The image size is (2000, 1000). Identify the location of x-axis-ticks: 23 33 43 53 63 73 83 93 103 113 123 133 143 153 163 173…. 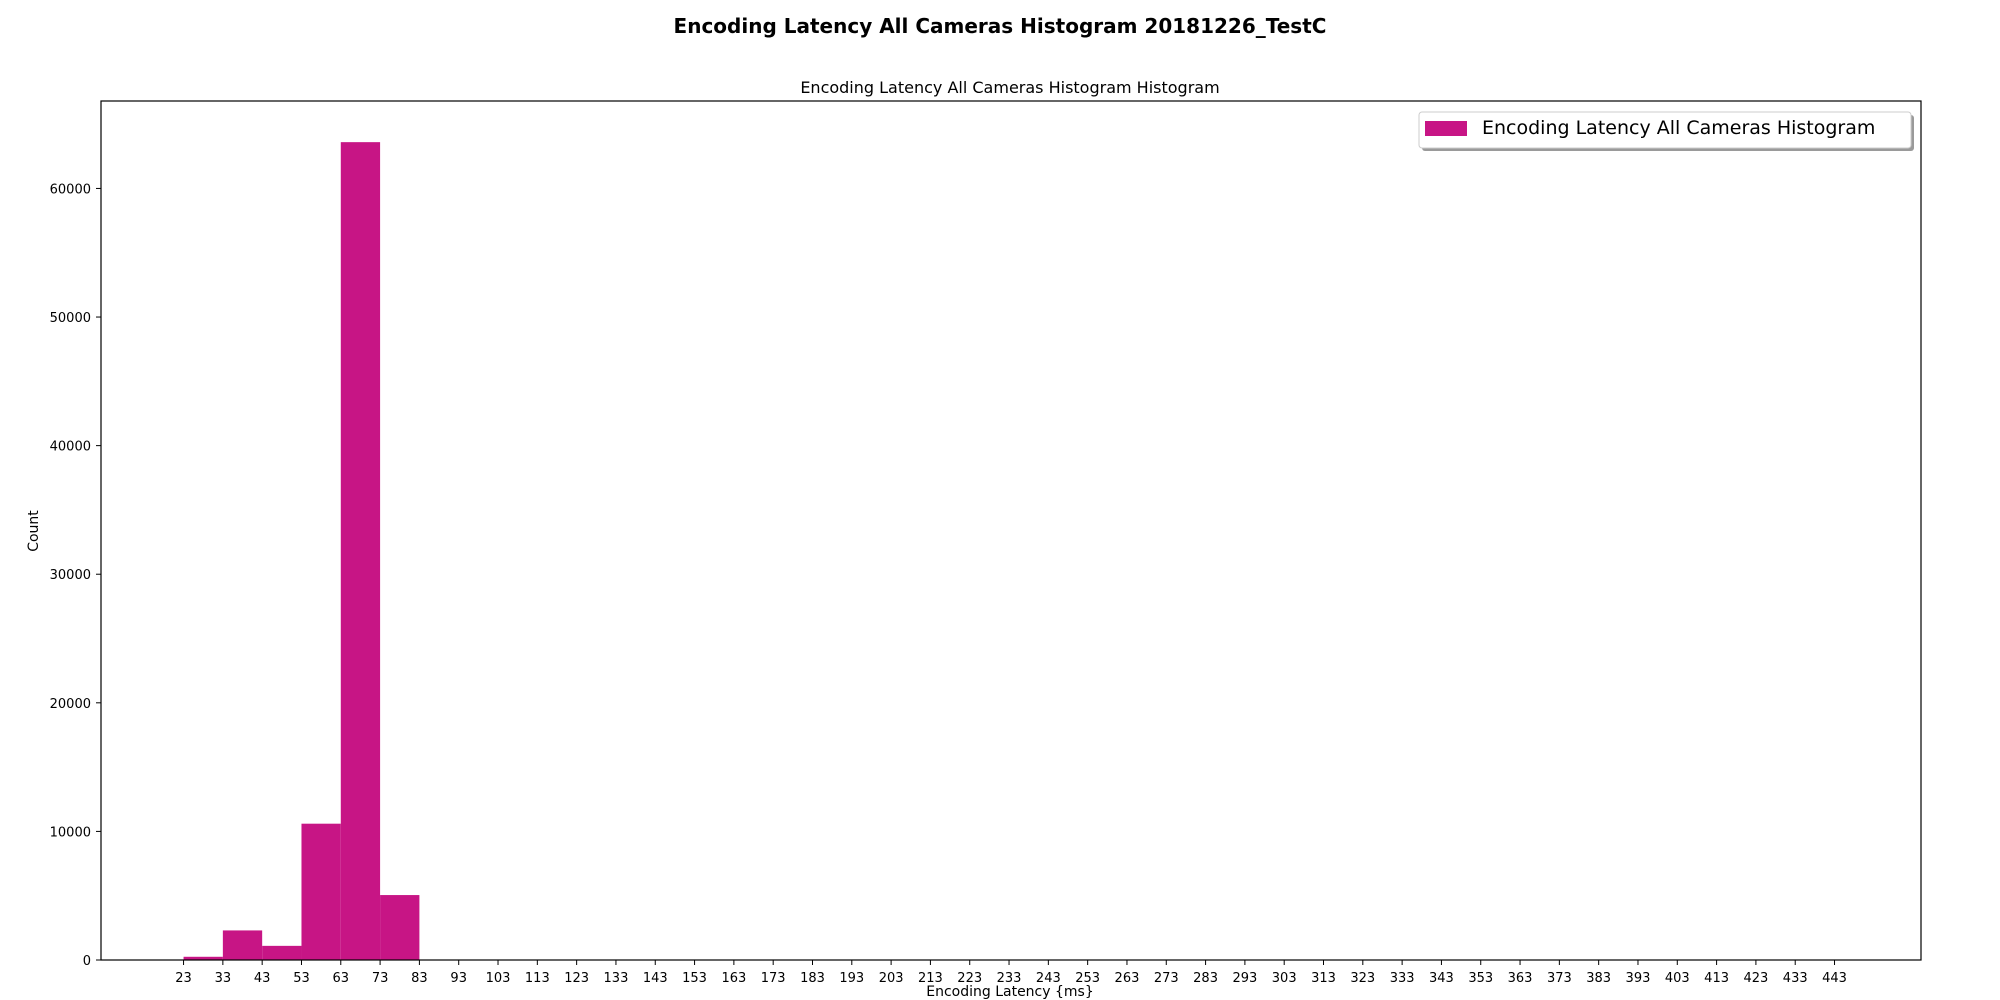
(1011, 973).